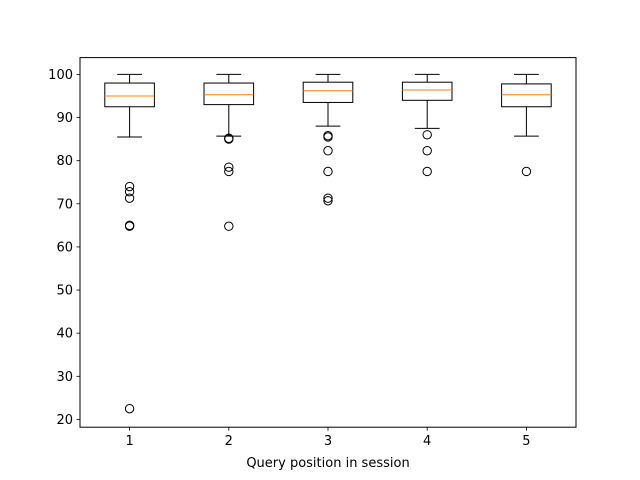  I want to click on x-tick-label-2: 2, so click(229, 441).